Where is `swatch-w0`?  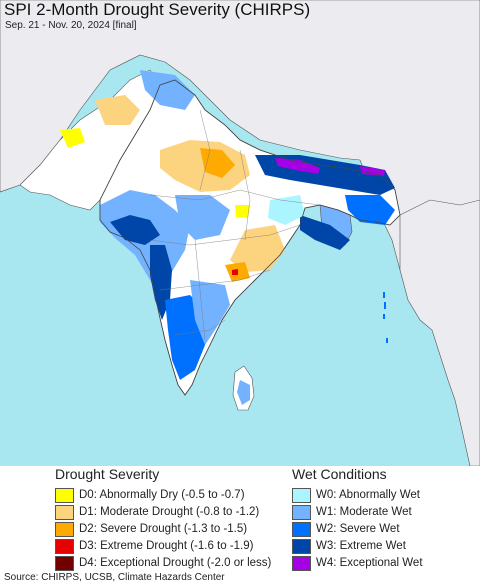
swatch-w0 is located at coordinates (301, 495).